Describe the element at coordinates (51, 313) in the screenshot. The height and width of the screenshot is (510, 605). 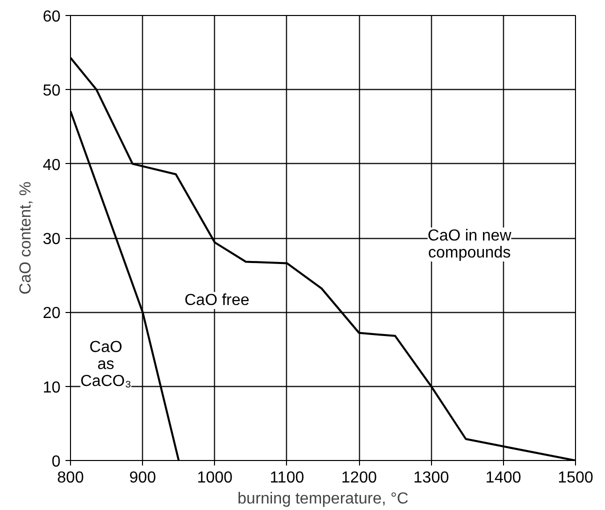
I see `y-tick-label: 20` at that location.